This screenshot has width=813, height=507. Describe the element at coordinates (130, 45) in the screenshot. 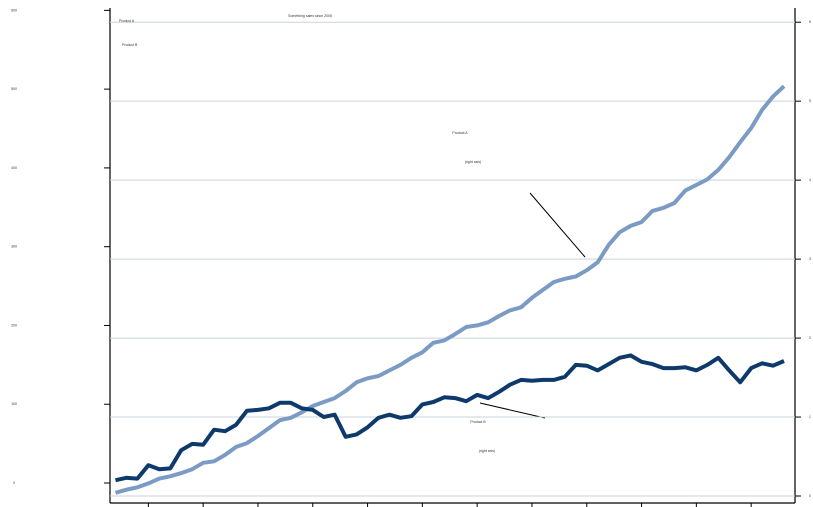

I see `legend-entry: Product B` at that location.